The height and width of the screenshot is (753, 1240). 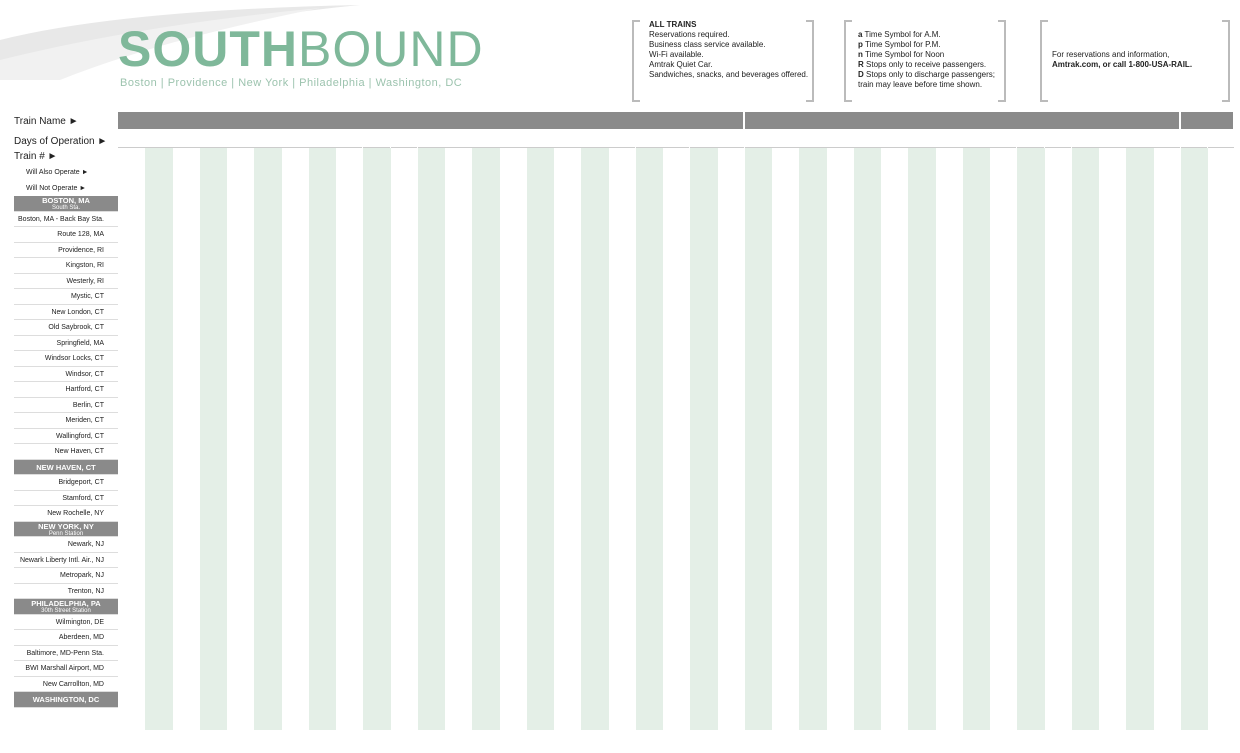 I want to click on bracket-left, so click(x=848, y=61).